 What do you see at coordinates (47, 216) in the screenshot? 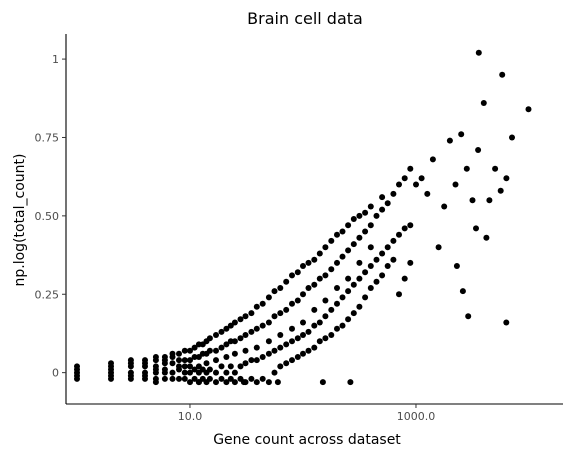
I see `y-tick-label: 0.50` at bounding box center [47, 216].